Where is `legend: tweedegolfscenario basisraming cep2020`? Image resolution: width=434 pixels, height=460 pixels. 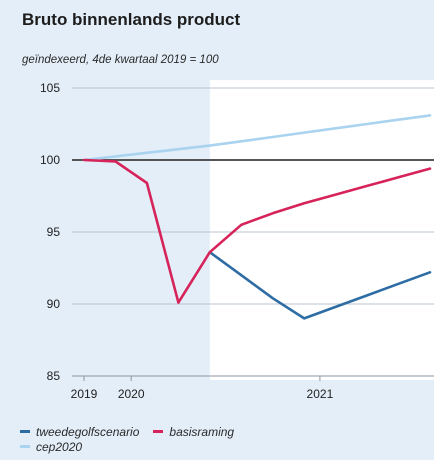
legend: tweedegolfscenario basisraming cep2020 is located at coordinates (134, 439).